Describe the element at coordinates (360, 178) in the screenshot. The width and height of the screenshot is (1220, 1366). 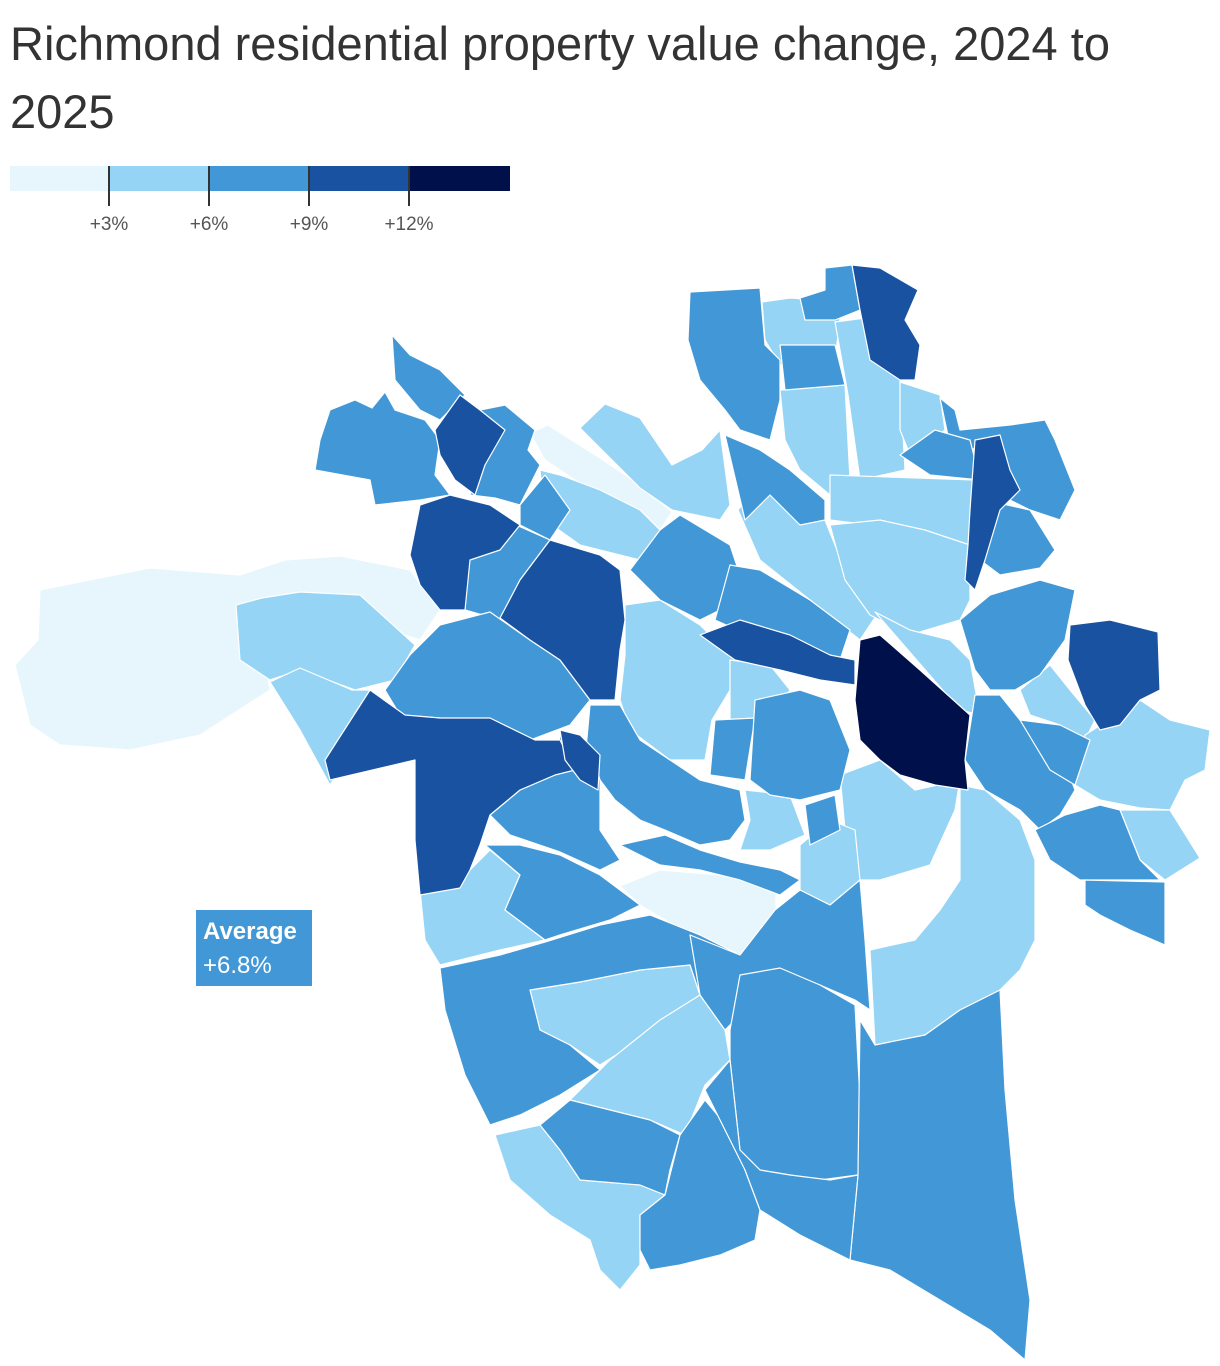
I see `legend-swatch-high` at that location.